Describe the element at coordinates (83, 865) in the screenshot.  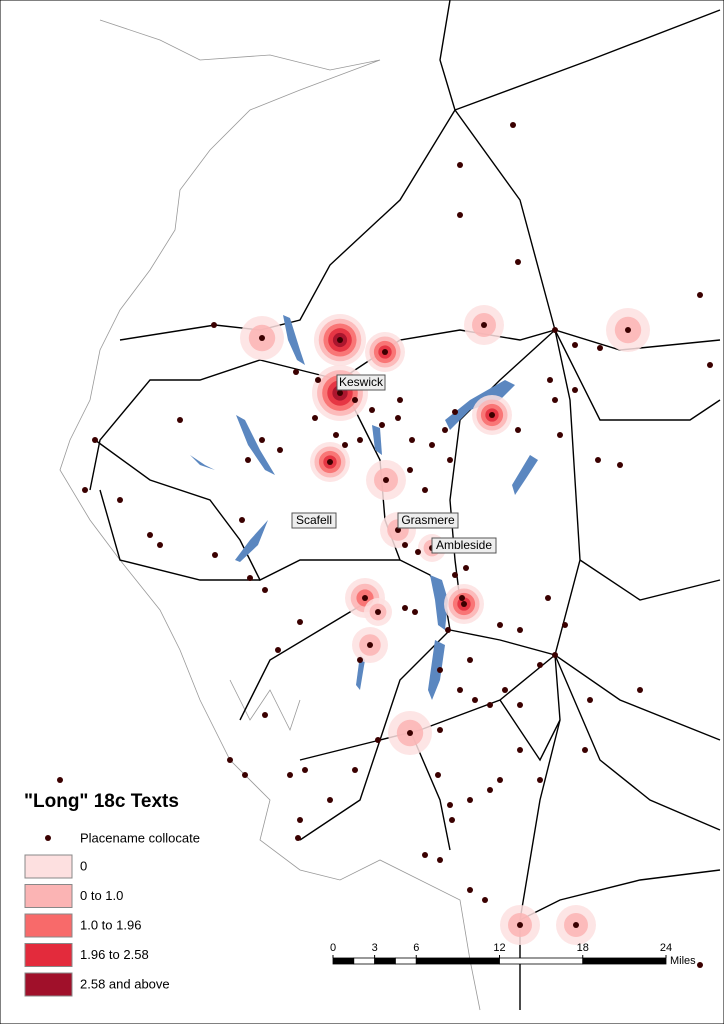
I see `legend-label: 0` at that location.